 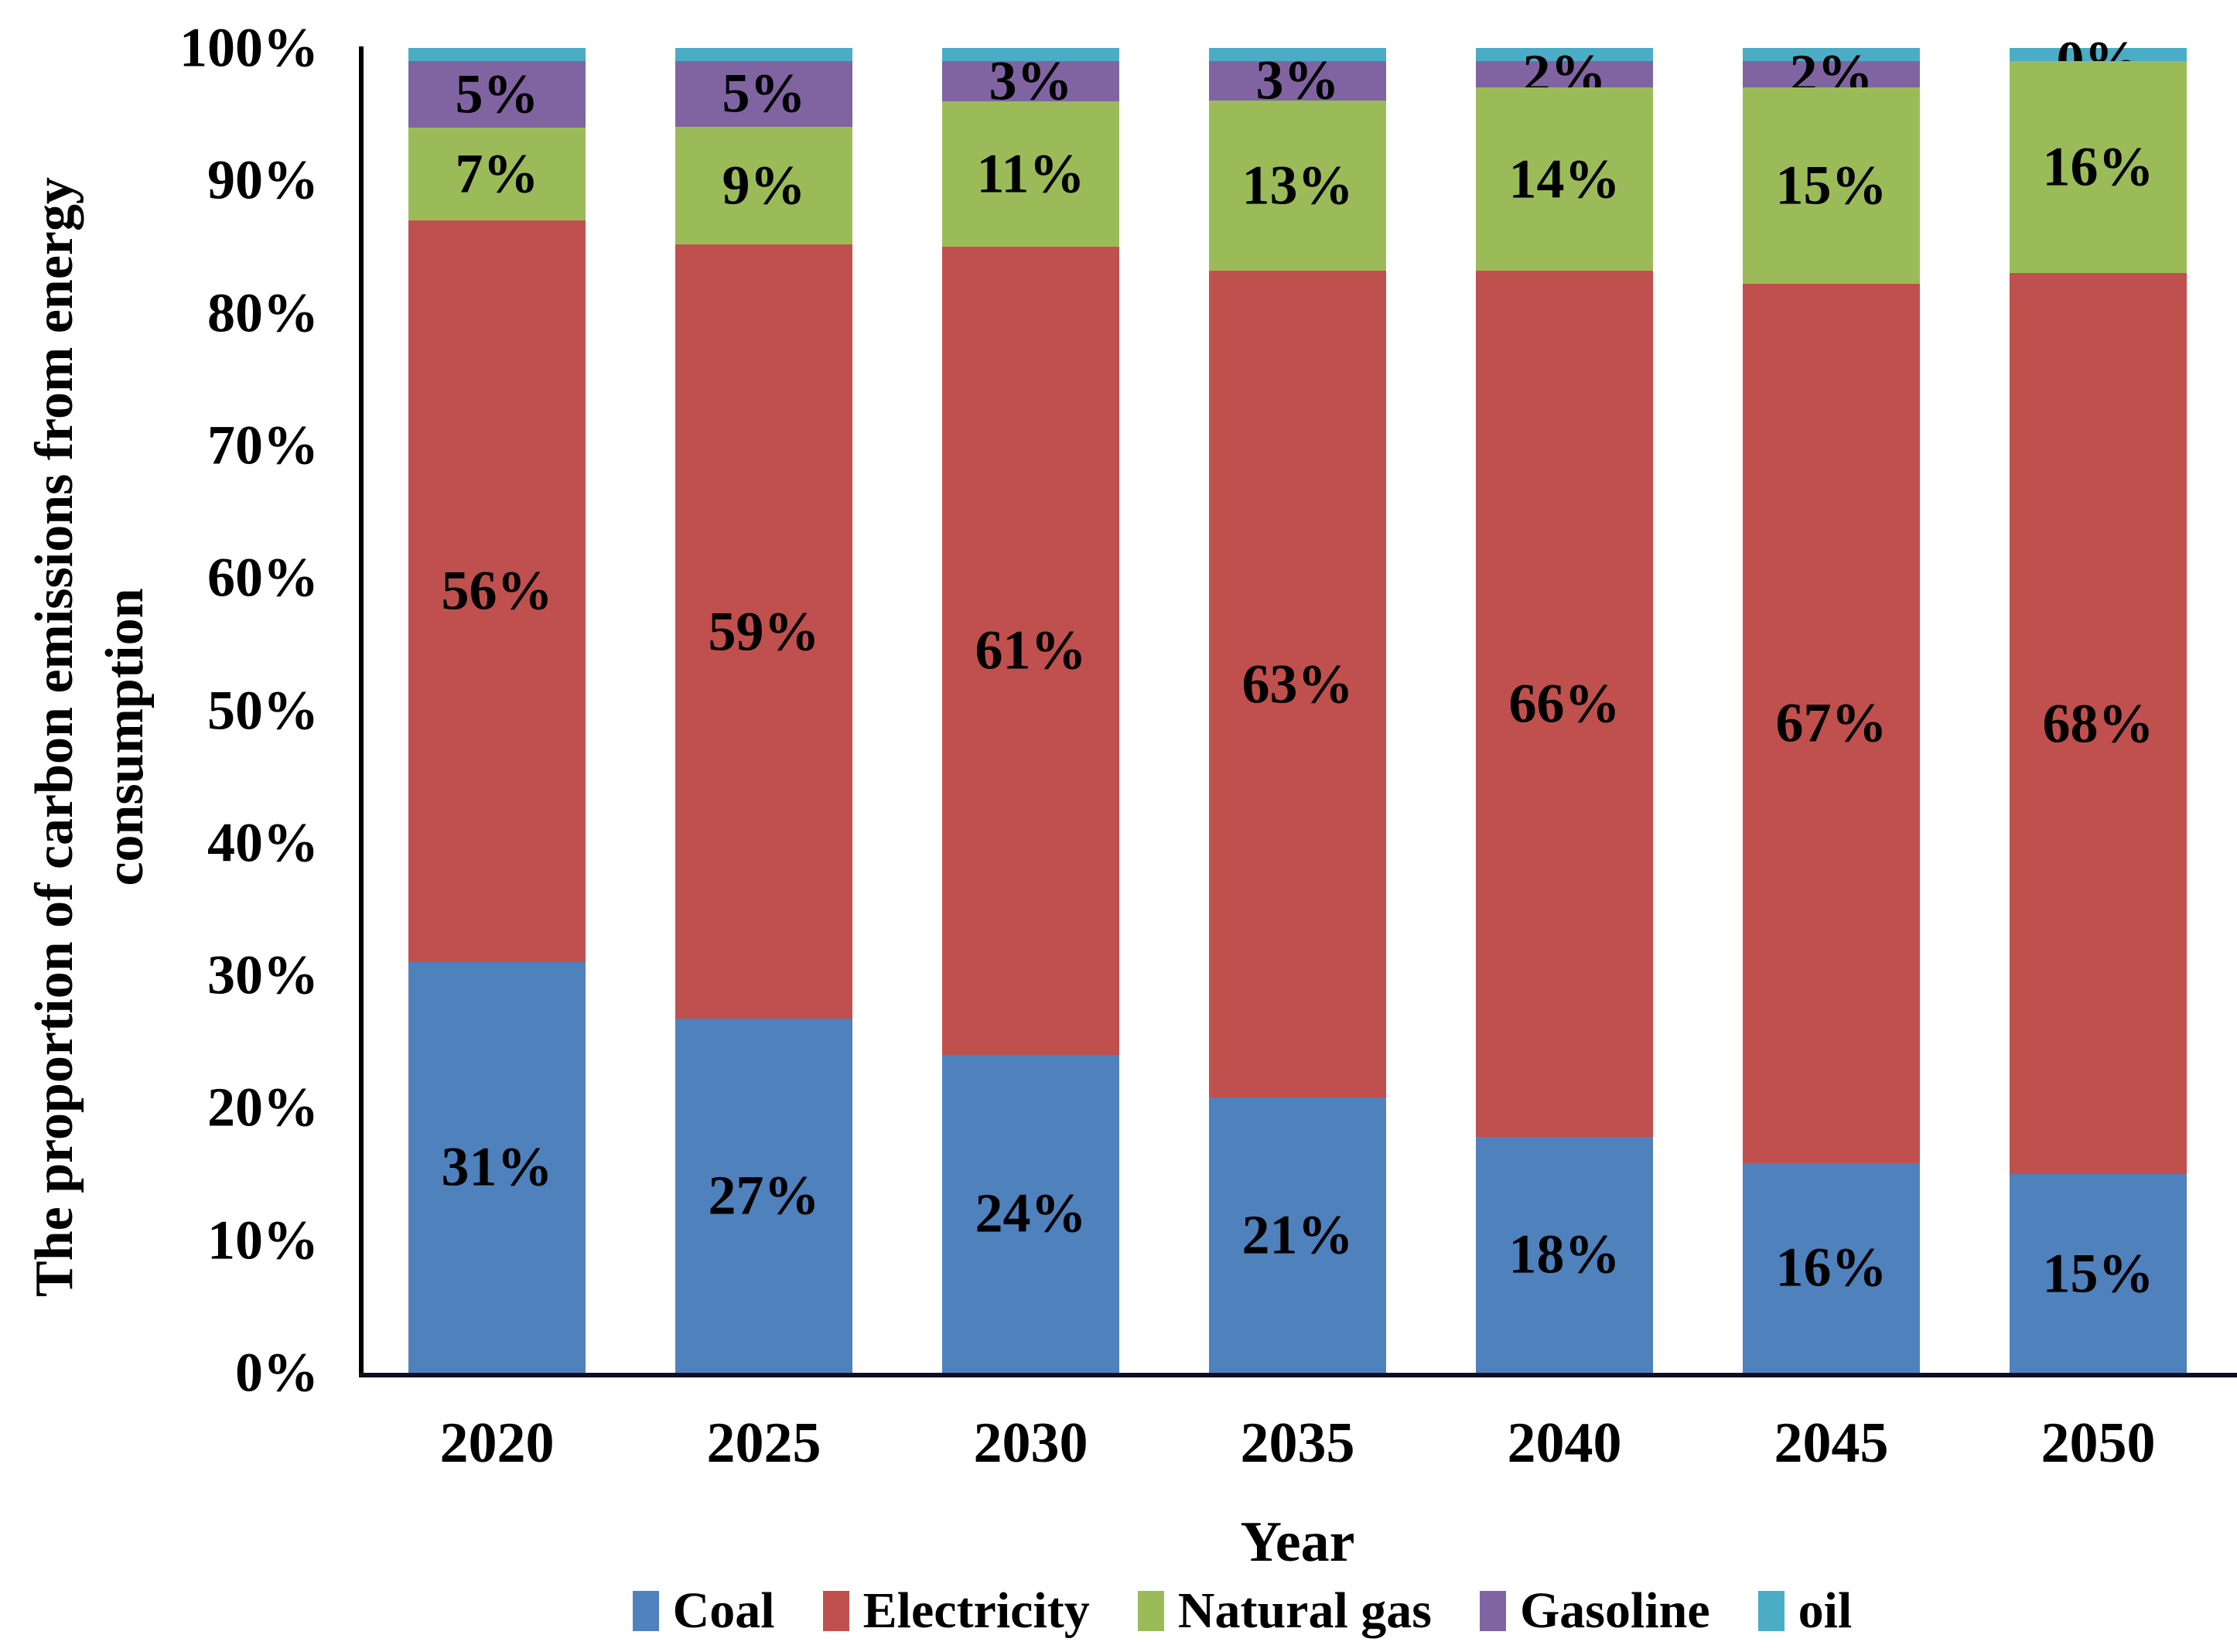 I want to click on data-label: 63%, so click(x=1298, y=684).